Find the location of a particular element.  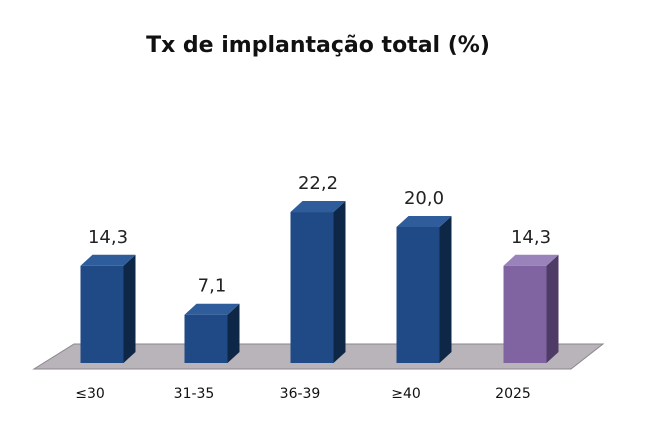

x-tick-label: 36-39 is located at coordinates (300, 394).